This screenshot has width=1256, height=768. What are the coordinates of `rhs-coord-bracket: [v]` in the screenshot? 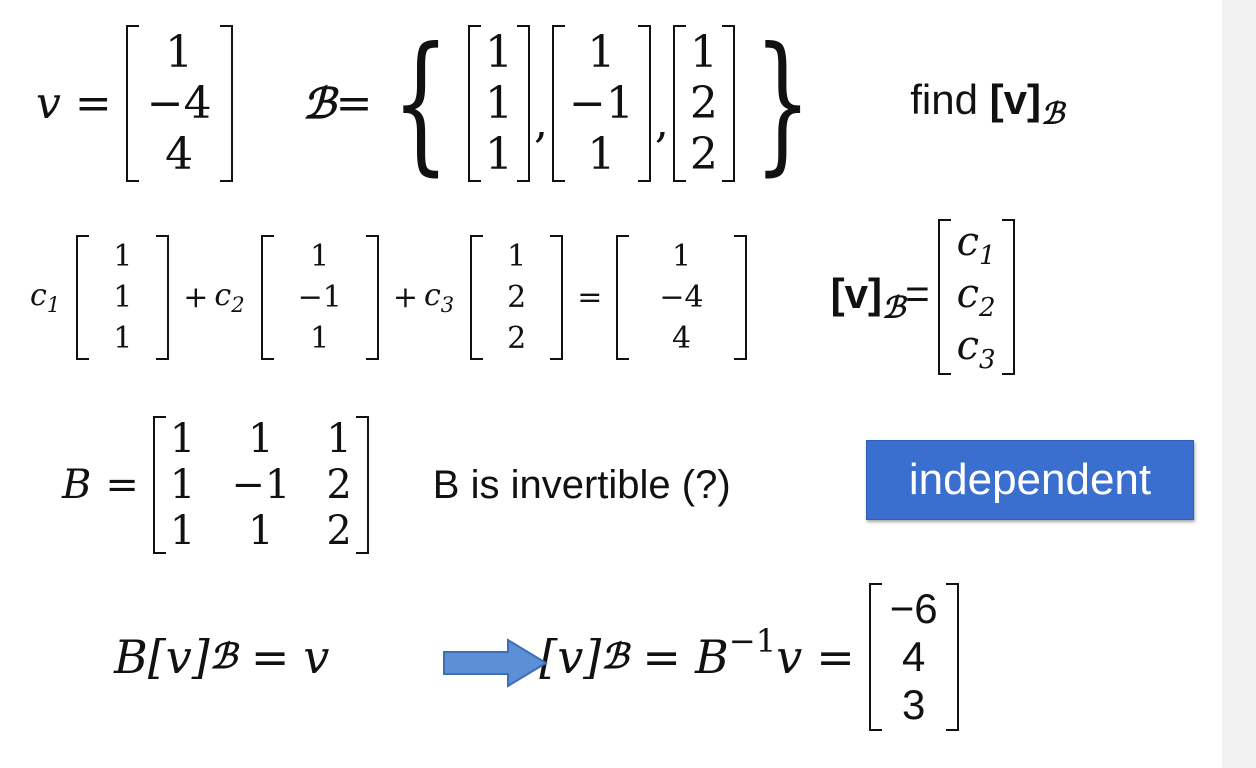 It's located at (570, 657).